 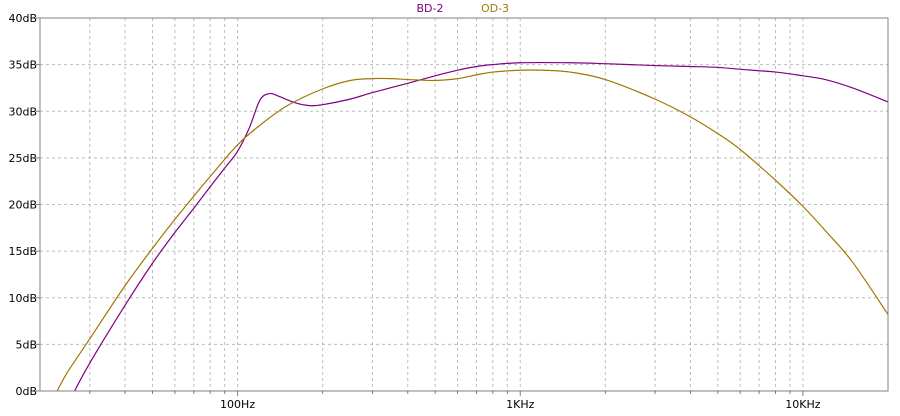 I want to click on y-tick-label: 20dB, so click(x=22, y=205).